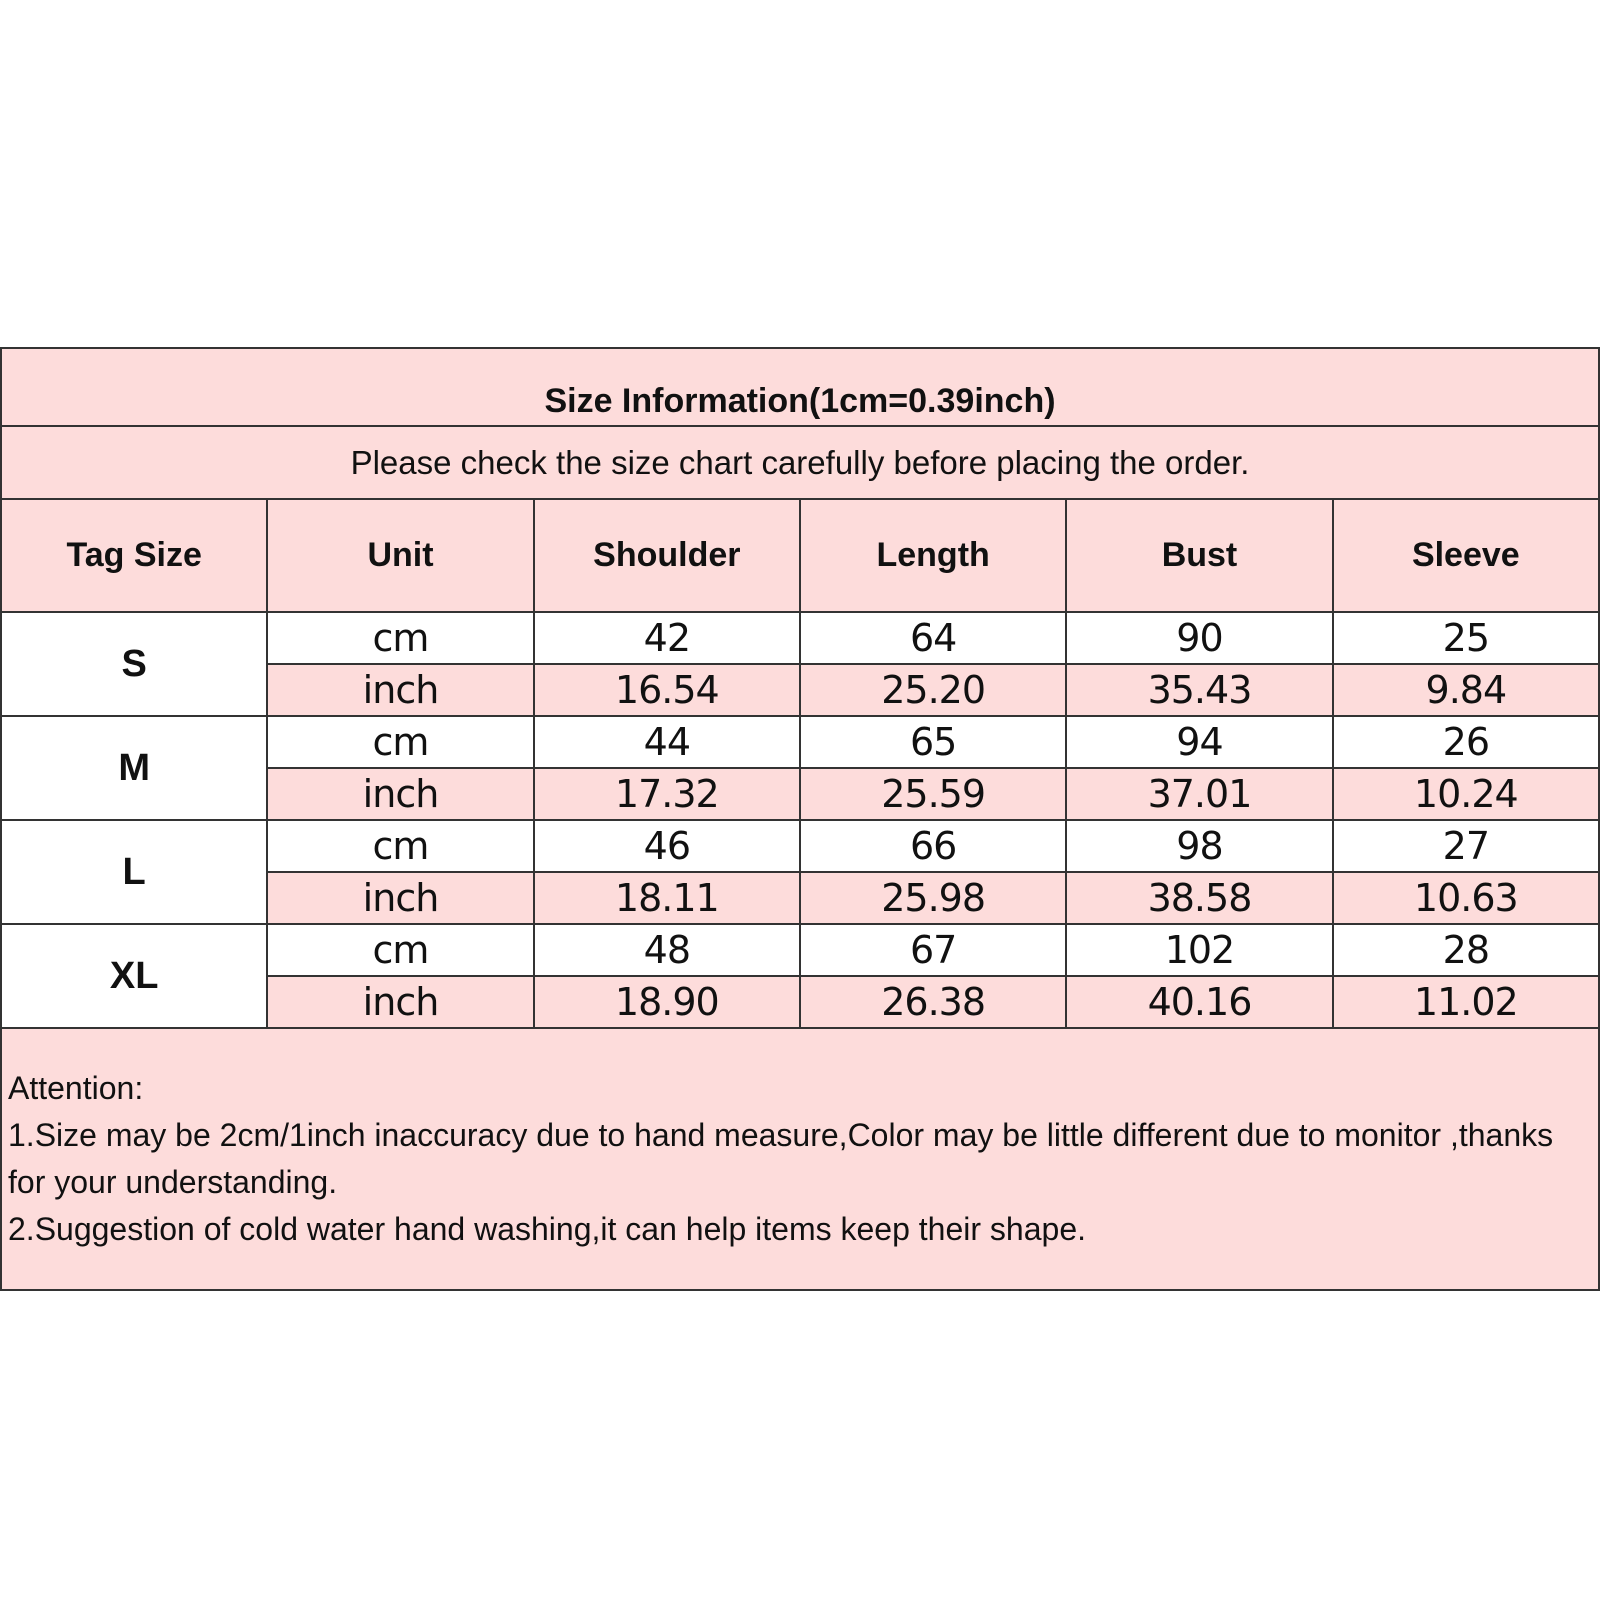  What do you see at coordinates (666, 742) in the screenshot?
I see `value-cell: 44` at bounding box center [666, 742].